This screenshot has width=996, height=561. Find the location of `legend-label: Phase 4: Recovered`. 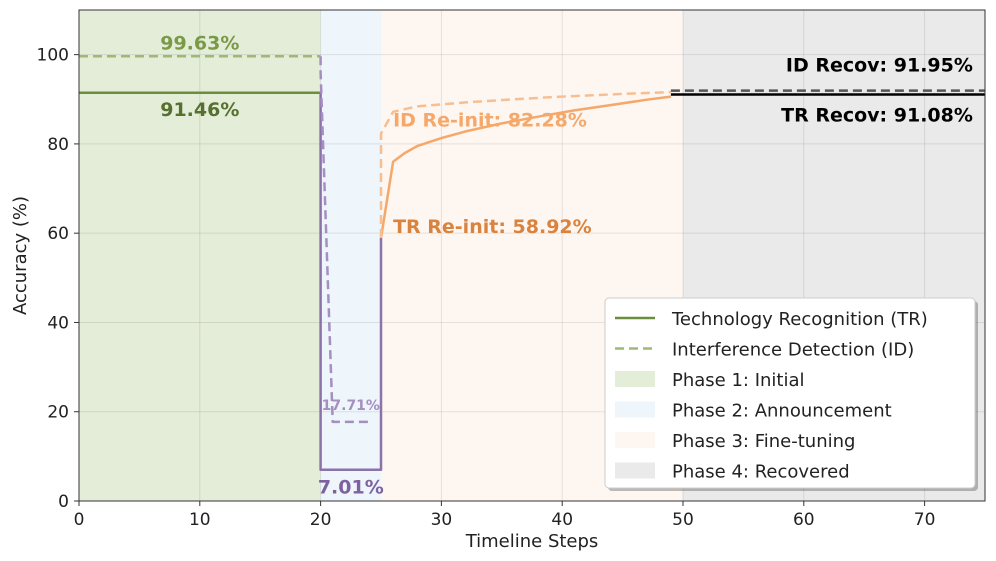

legend-label: Phase 4: Recovered is located at coordinates (761, 472).